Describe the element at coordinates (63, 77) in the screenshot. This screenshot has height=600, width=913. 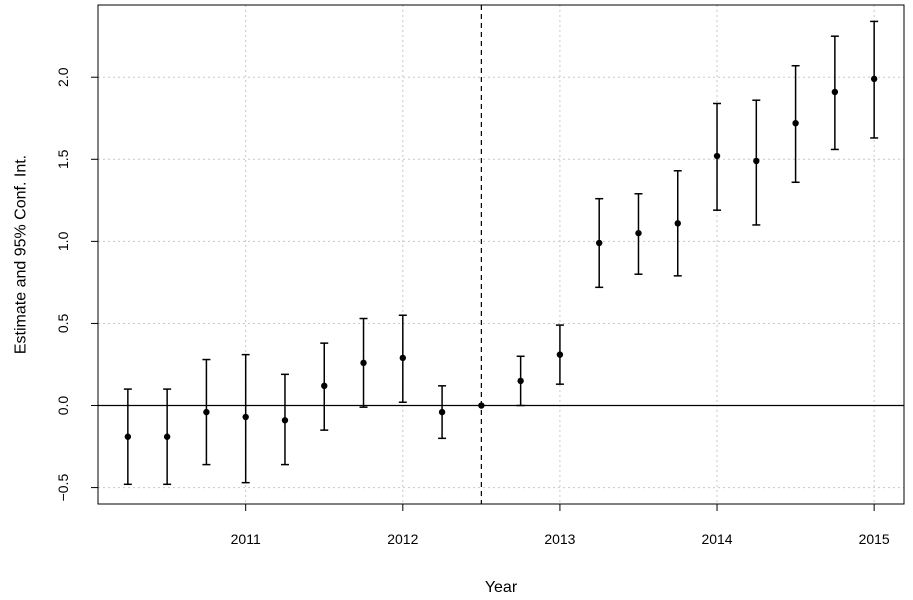
I see `y-tick-label: 2.0` at that location.